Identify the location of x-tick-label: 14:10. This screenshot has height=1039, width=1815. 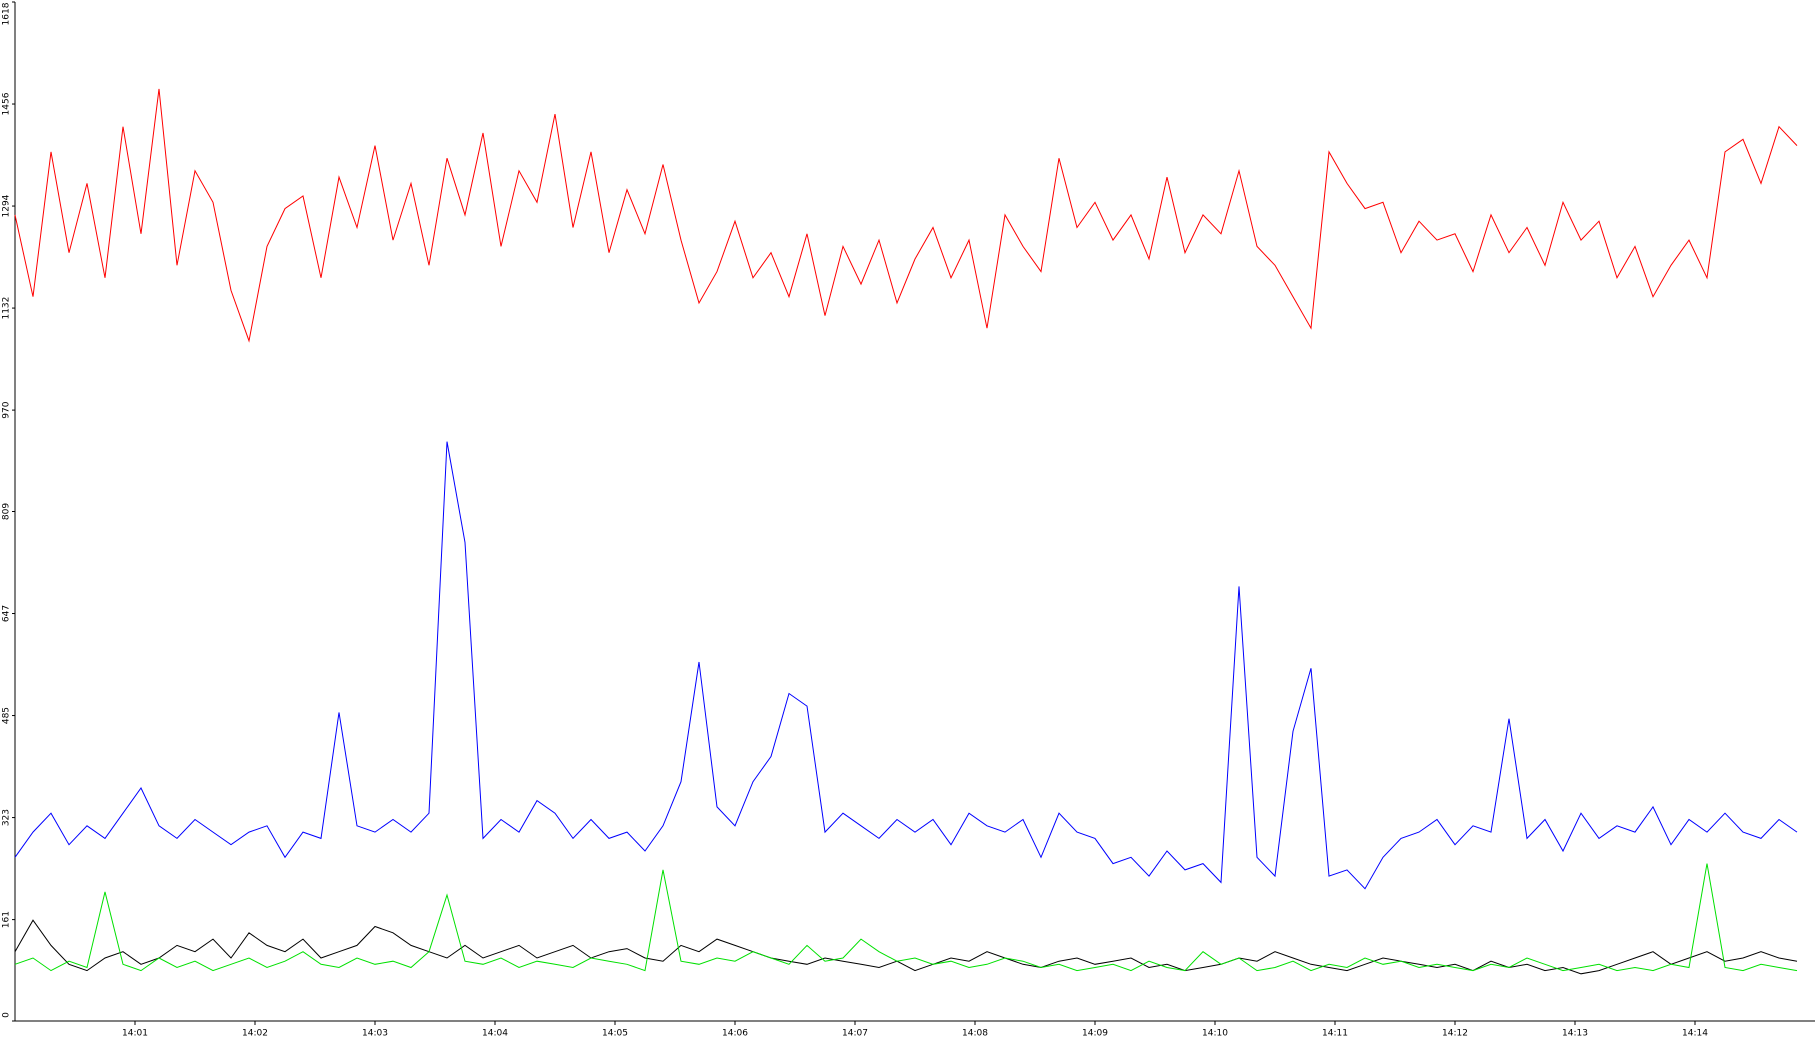
(1215, 1034).